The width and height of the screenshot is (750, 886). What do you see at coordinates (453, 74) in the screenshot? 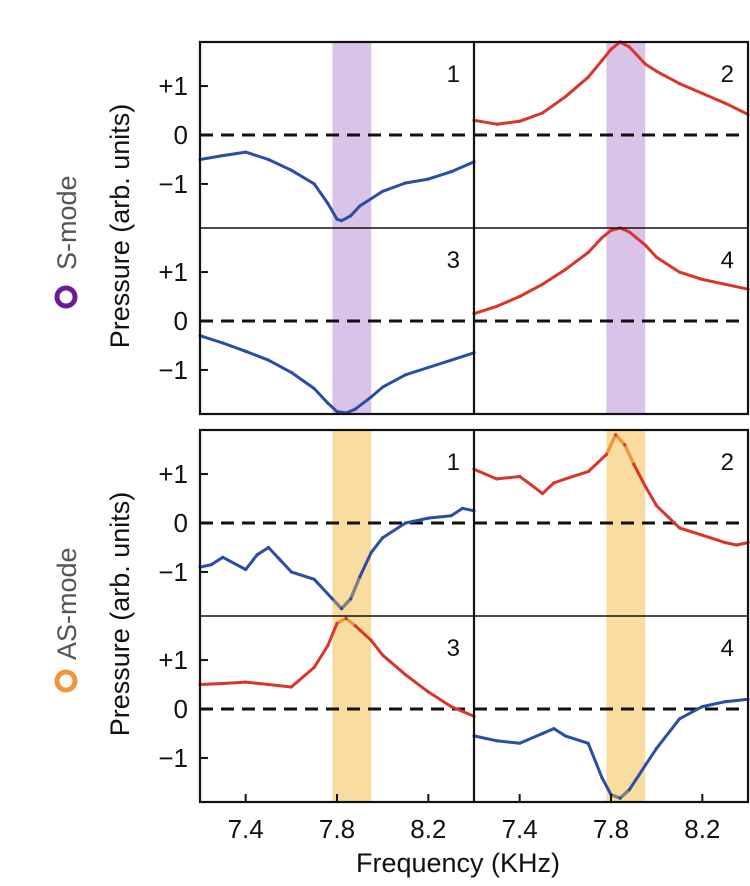
I see `s-mode-panel-1-number: 1` at bounding box center [453, 74].